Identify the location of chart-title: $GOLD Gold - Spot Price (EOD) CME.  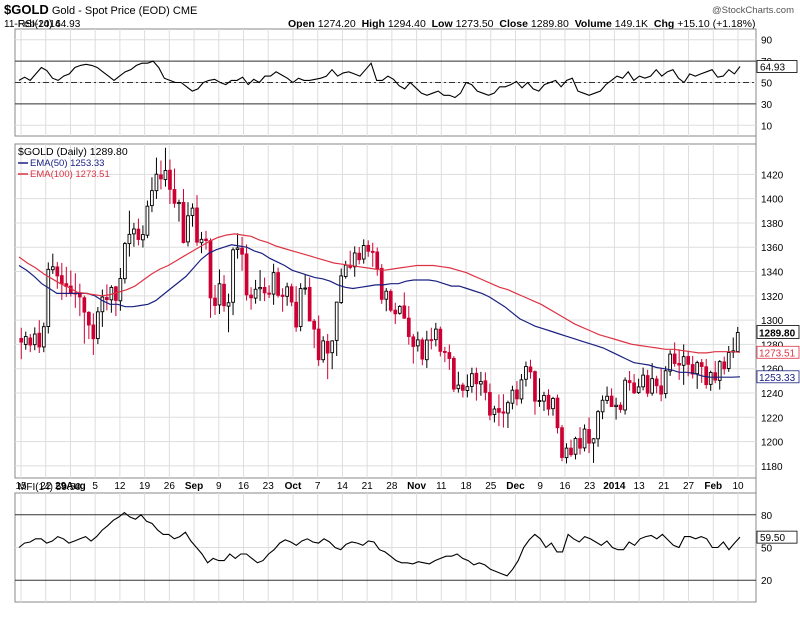
(100, 9).